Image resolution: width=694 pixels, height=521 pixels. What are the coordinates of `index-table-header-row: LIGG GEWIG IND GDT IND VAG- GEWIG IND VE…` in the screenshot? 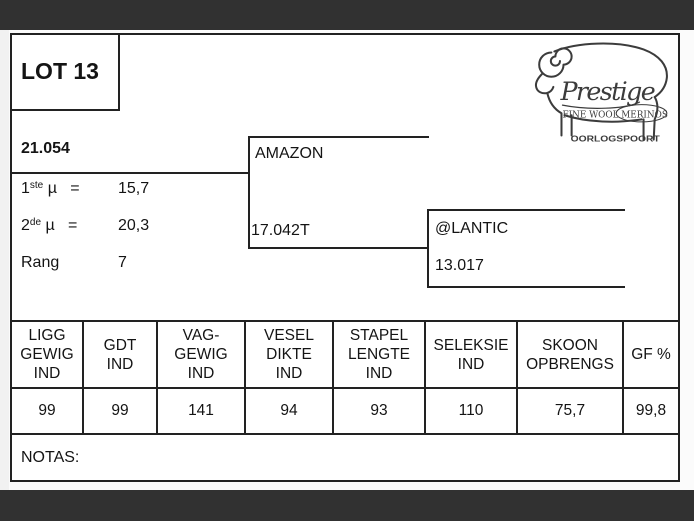 It's located at (345, 355).